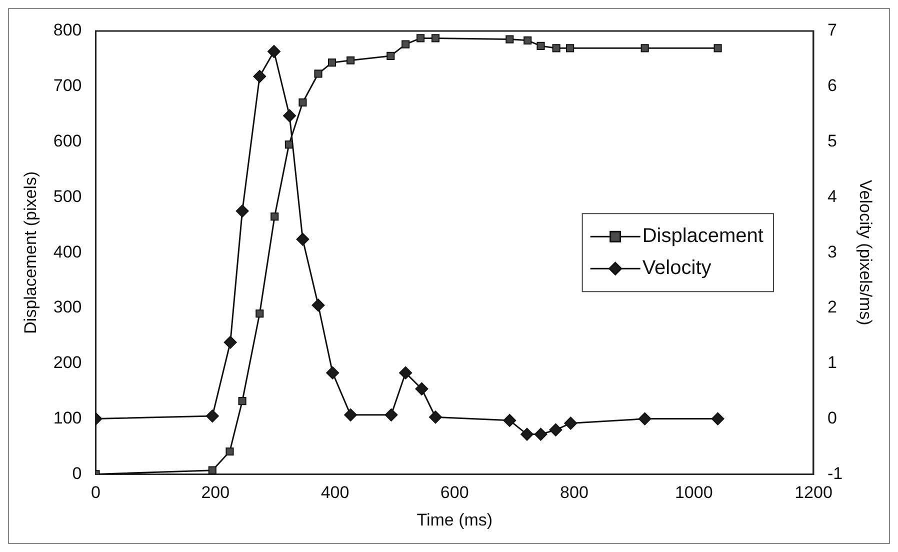 This screenshot has width=898, height=552. I want to click on legend-label: Displacement, so click(703, 236).